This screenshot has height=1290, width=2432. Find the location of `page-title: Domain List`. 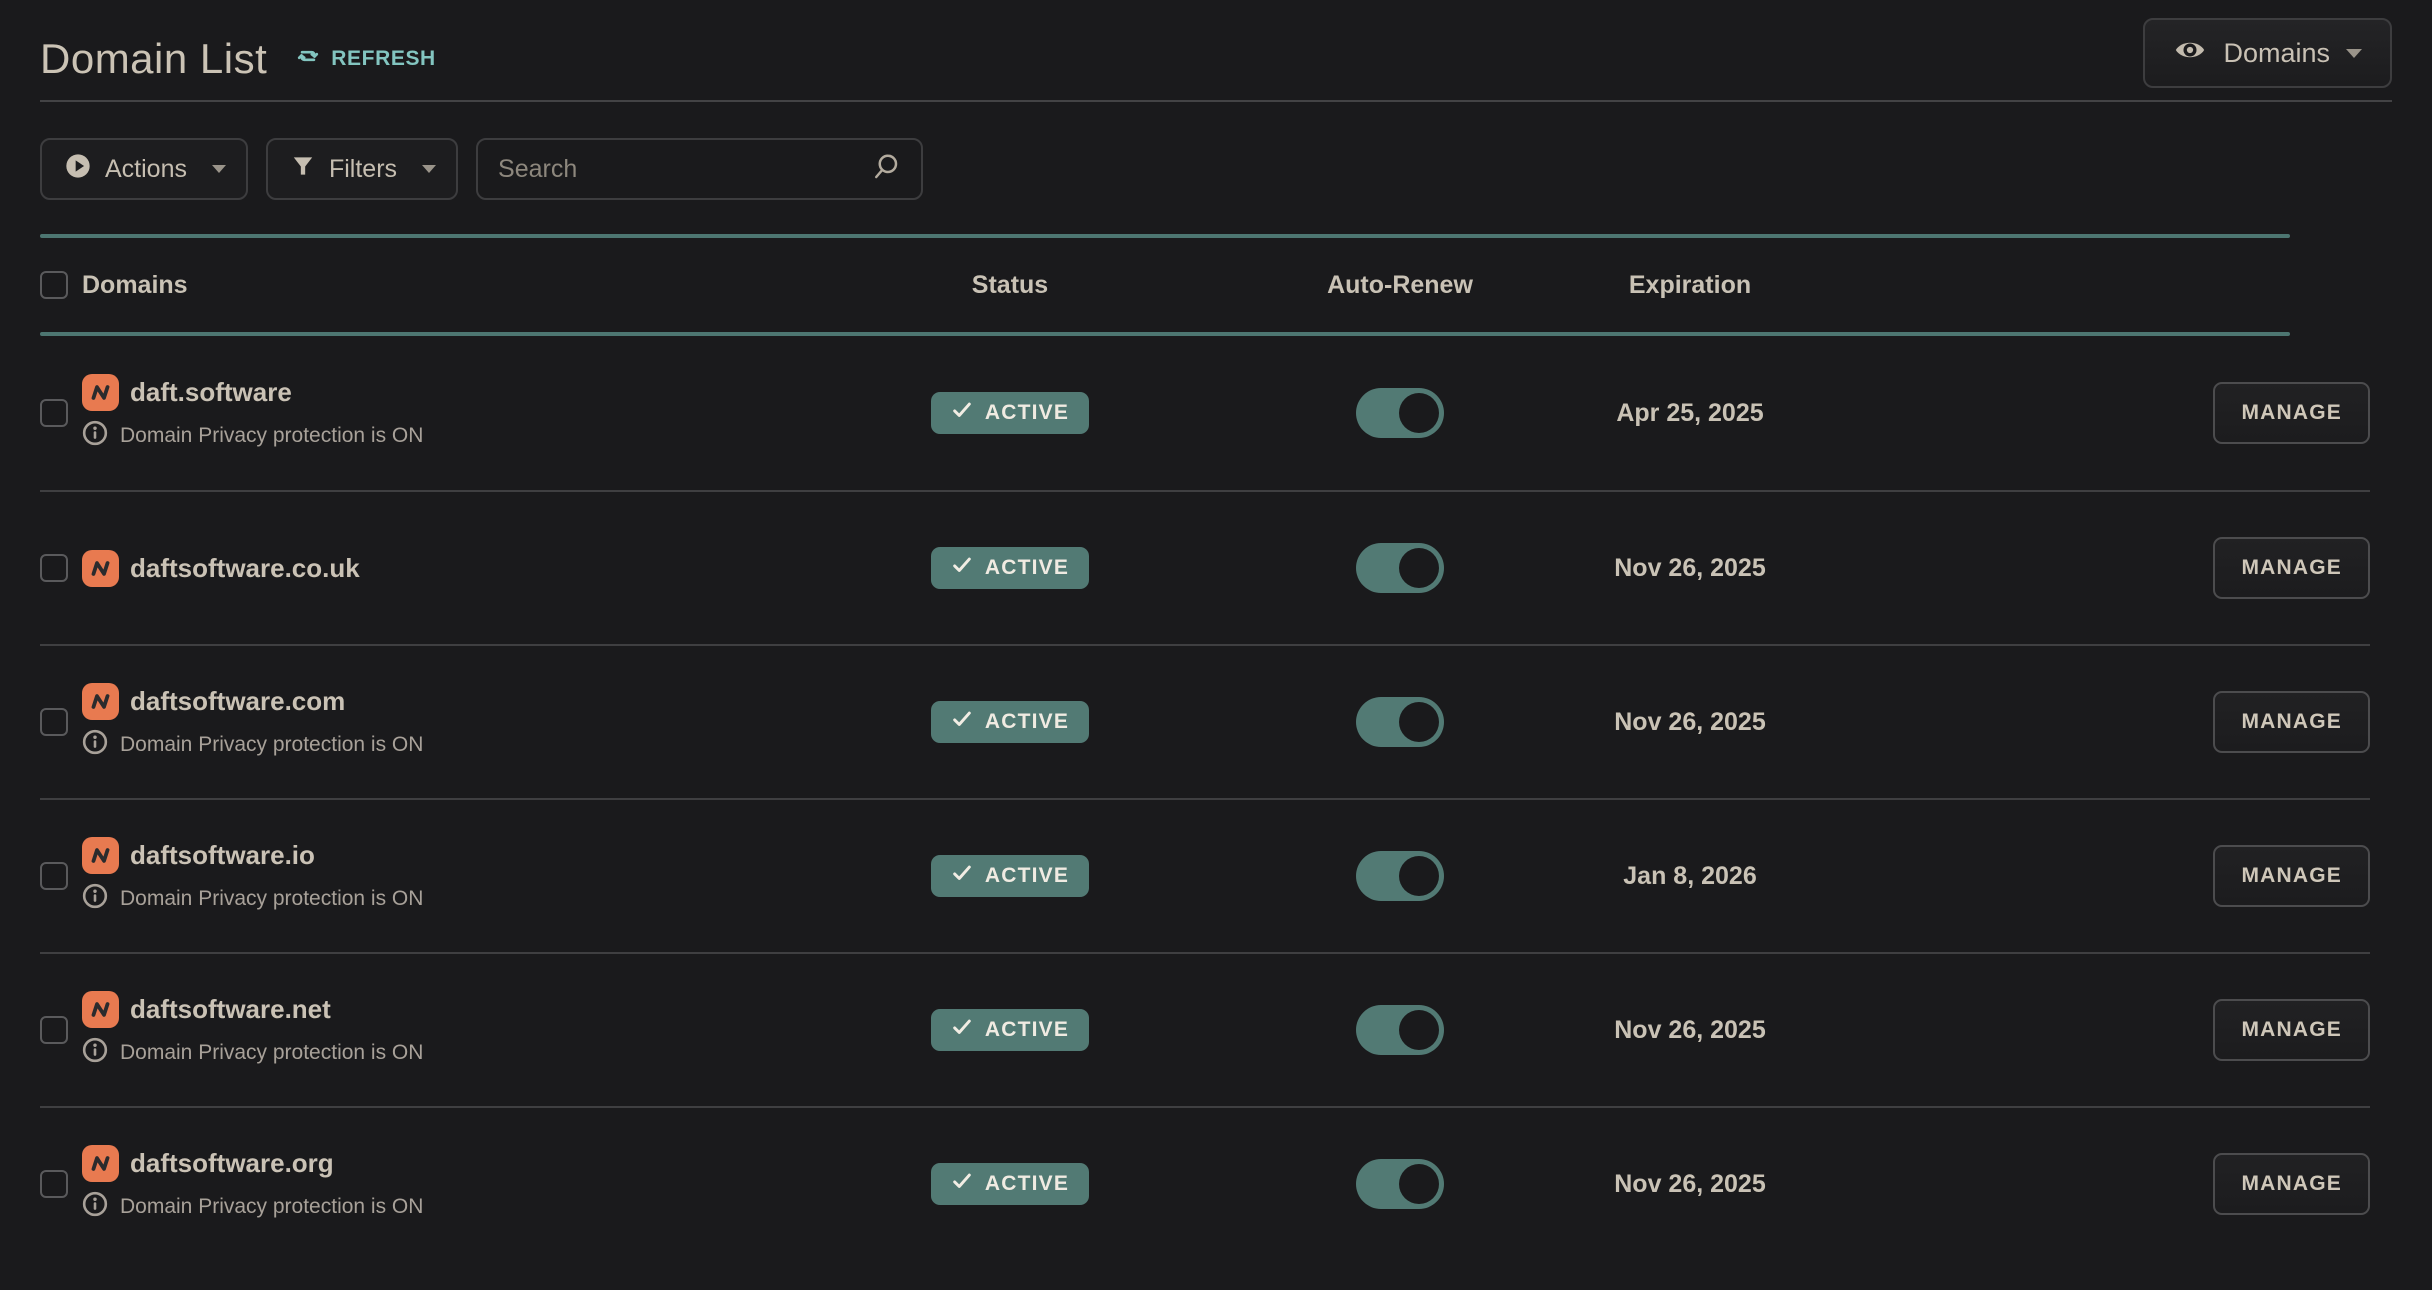

page-title: Domain List is located at coordinates (154, 58).